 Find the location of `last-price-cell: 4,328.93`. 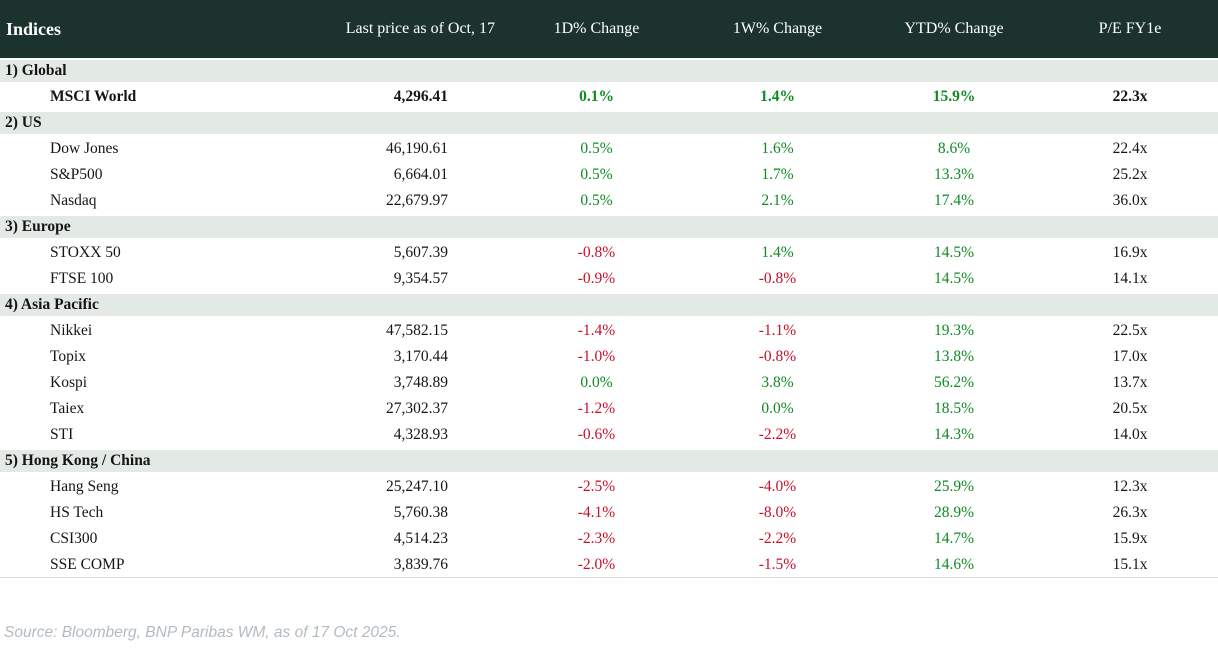

last-price-cell: 4,328.93 is located at coordinates (420, 434).